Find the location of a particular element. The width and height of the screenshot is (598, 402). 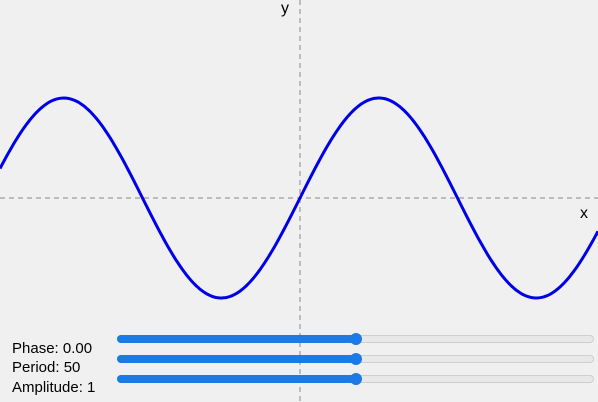

y-axis-label: y is located at coordinates (285, 8).